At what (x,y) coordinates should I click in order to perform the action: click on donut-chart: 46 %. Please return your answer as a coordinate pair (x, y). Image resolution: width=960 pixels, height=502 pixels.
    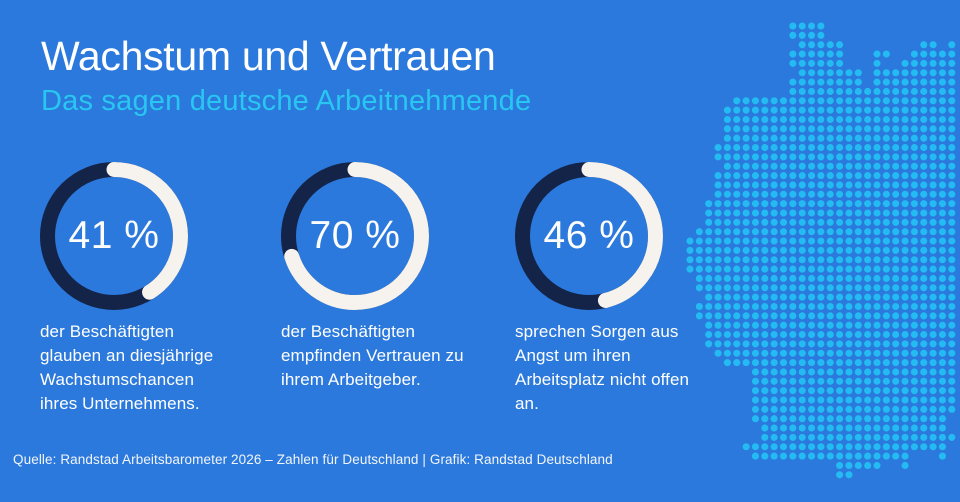
    Looking at the image, I should click on (589, 236).